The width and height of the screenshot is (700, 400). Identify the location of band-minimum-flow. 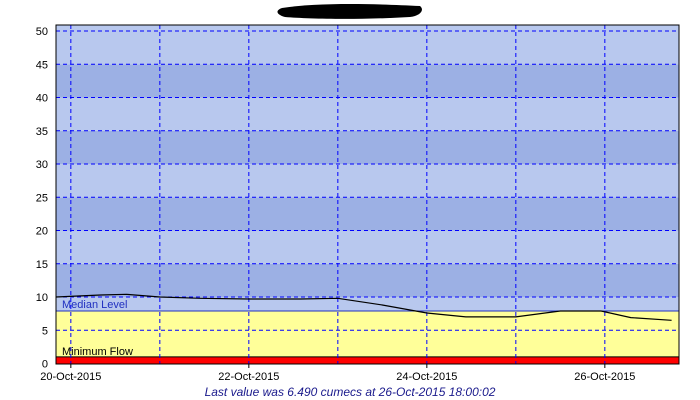
(367, 360).